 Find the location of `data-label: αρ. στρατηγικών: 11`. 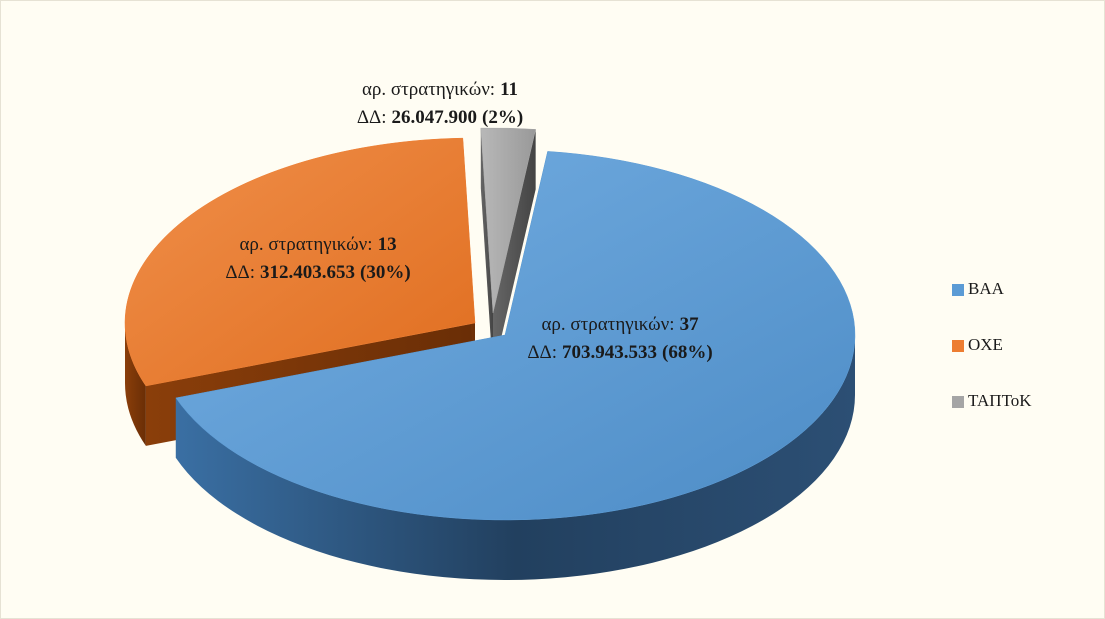

data-label: αρ. στρατηγικών: 11 is located at coordinates (440, 89).